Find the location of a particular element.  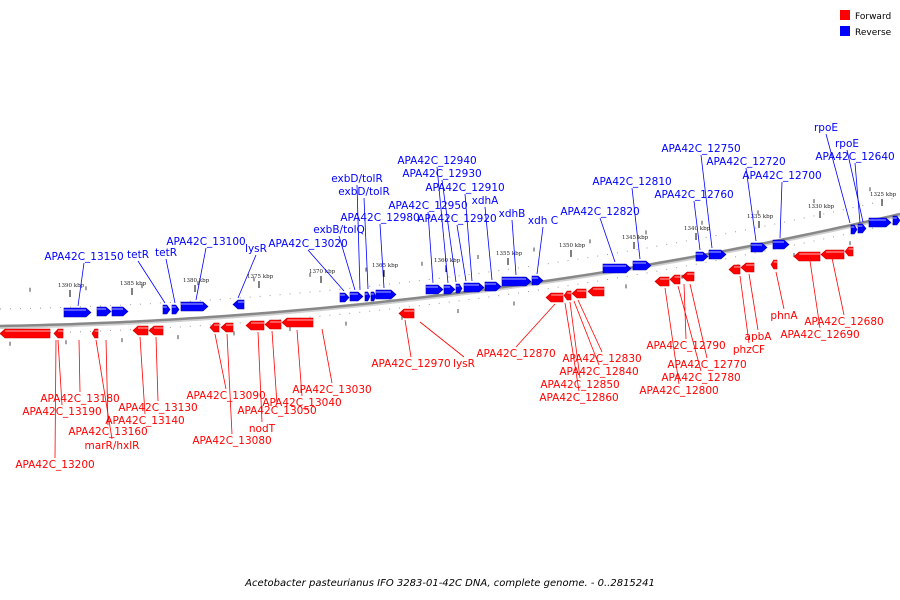

forward-gene-label: APA42C_13080 is located at coordinates (231, 441).